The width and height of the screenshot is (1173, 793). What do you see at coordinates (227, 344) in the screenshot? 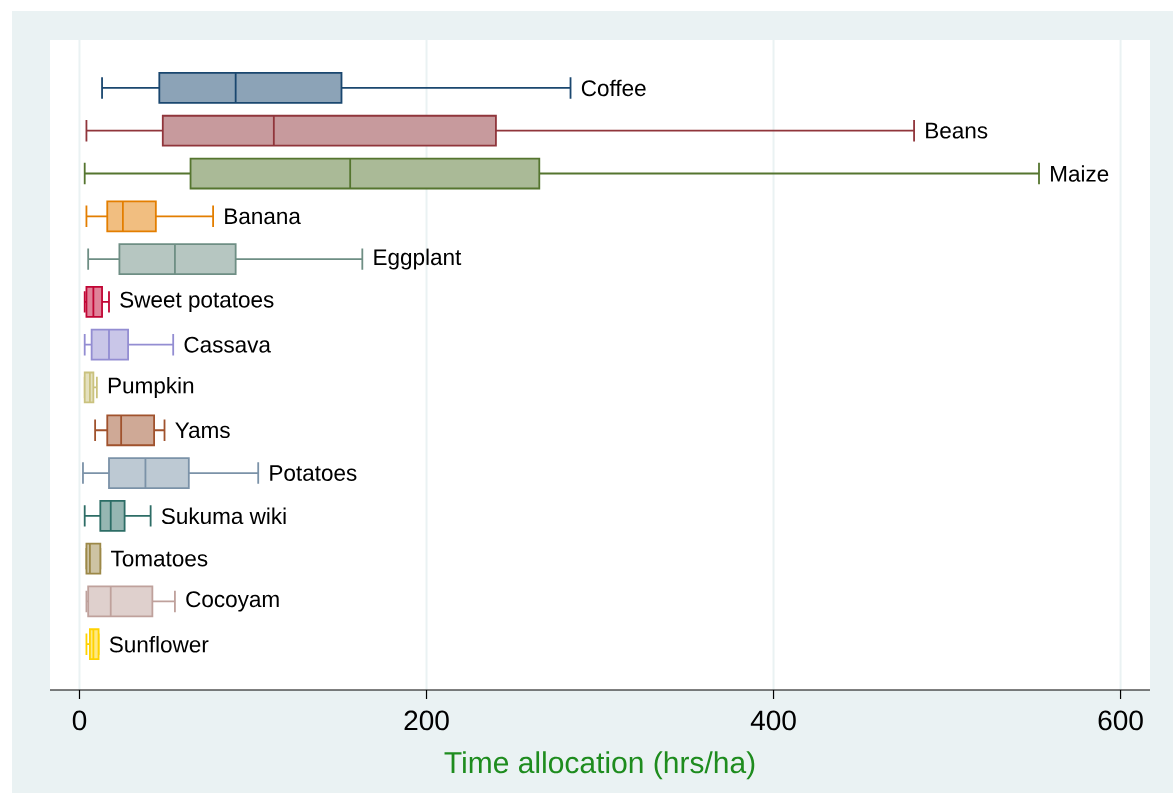
I see `y-tick-label: Cassava` at bounding box center [227, 344].